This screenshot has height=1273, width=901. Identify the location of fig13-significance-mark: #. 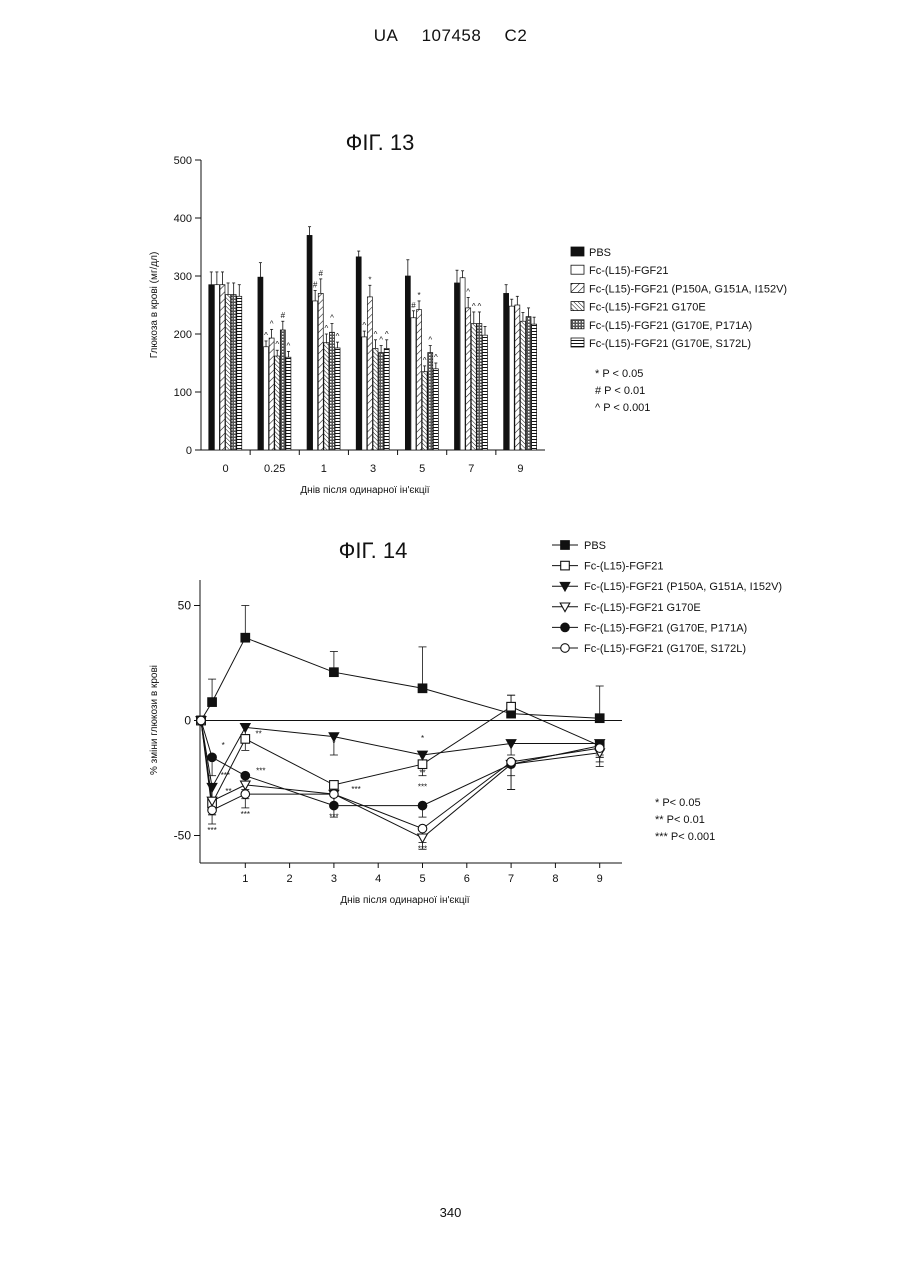
(413, 305).